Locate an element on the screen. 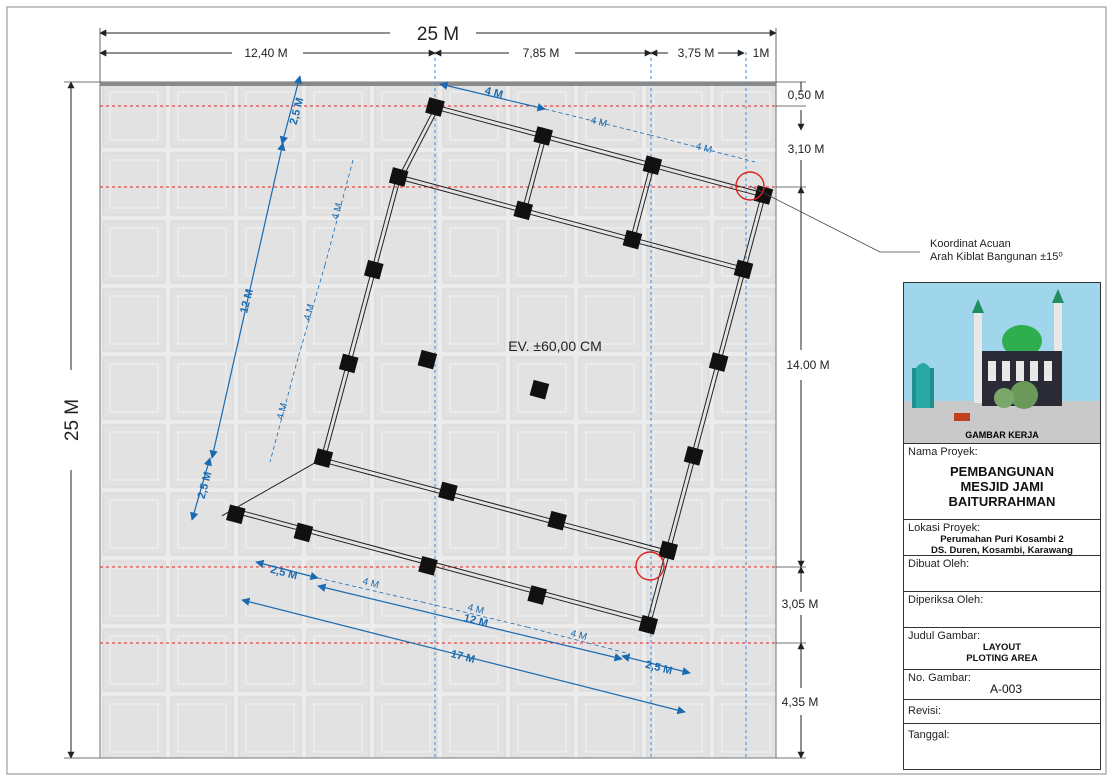 The image size is (1113, 781). top-segment-1: 12,40 M is located at coordinates (265, 53).